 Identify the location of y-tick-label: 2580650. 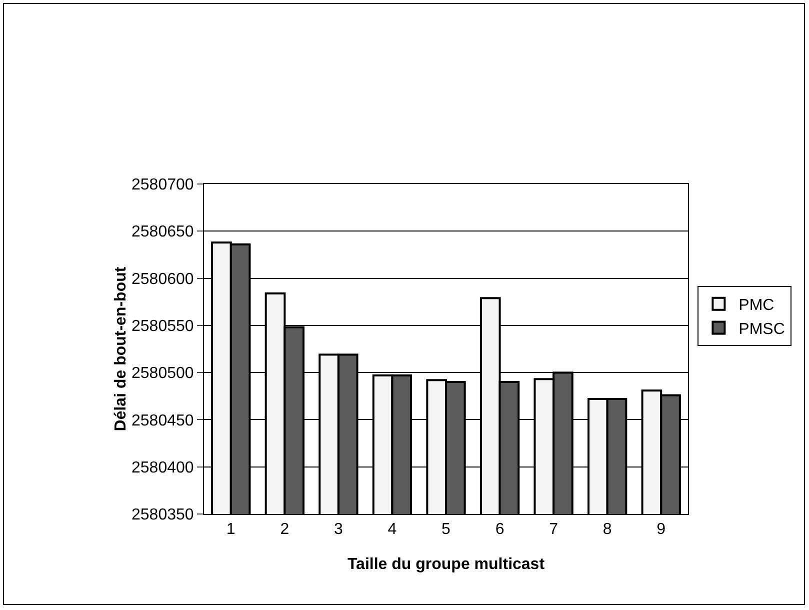
(163, 232).